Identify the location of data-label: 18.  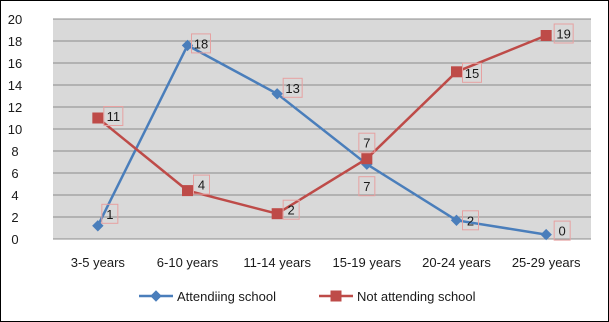
(201, 43).